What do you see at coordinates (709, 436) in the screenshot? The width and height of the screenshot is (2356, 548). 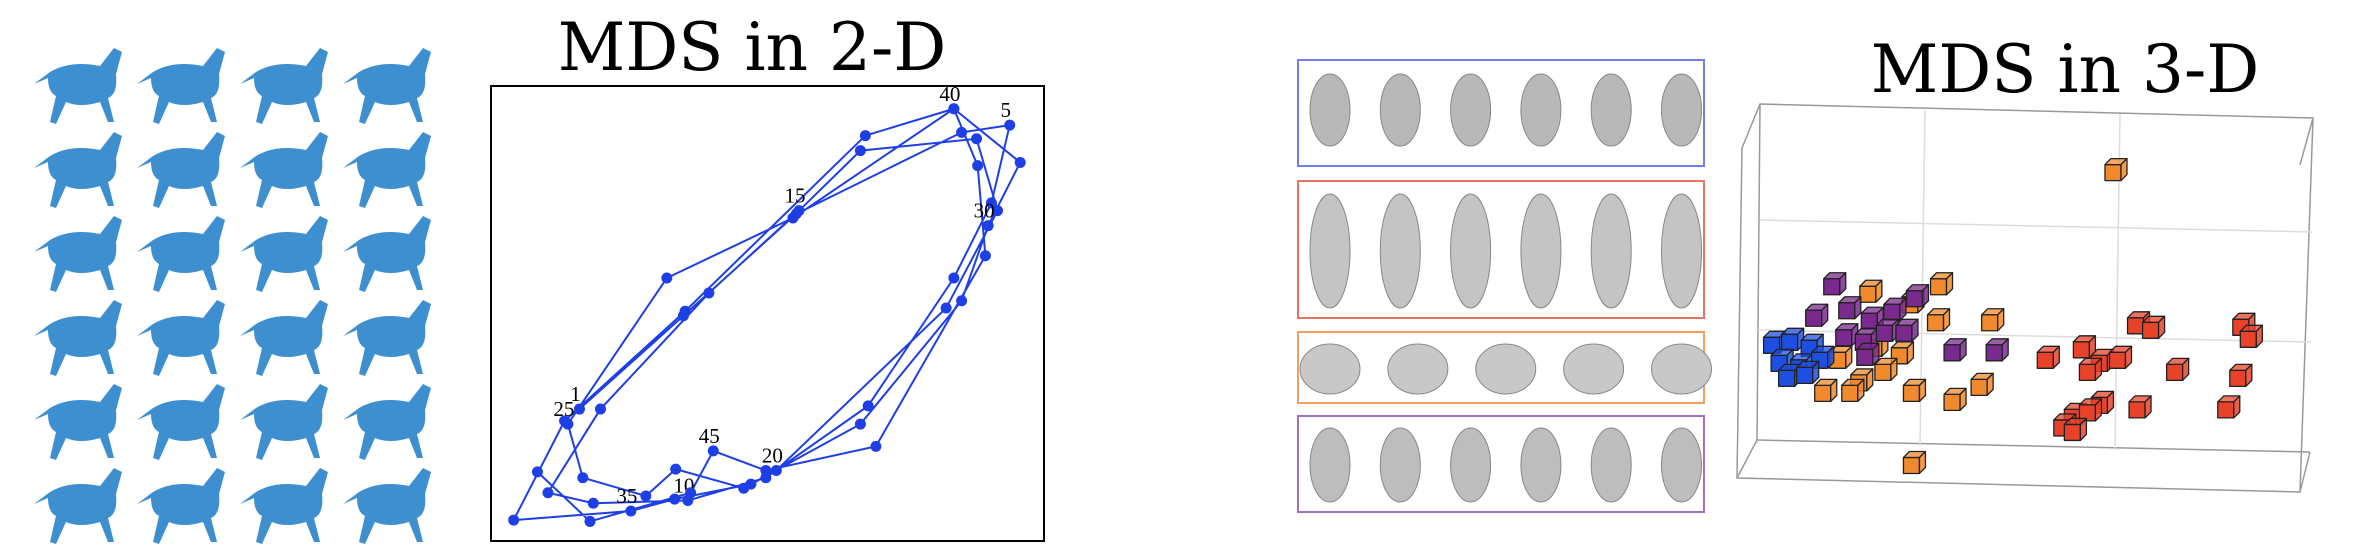 I see `point-label: 45` at bounding box center [709, 436].